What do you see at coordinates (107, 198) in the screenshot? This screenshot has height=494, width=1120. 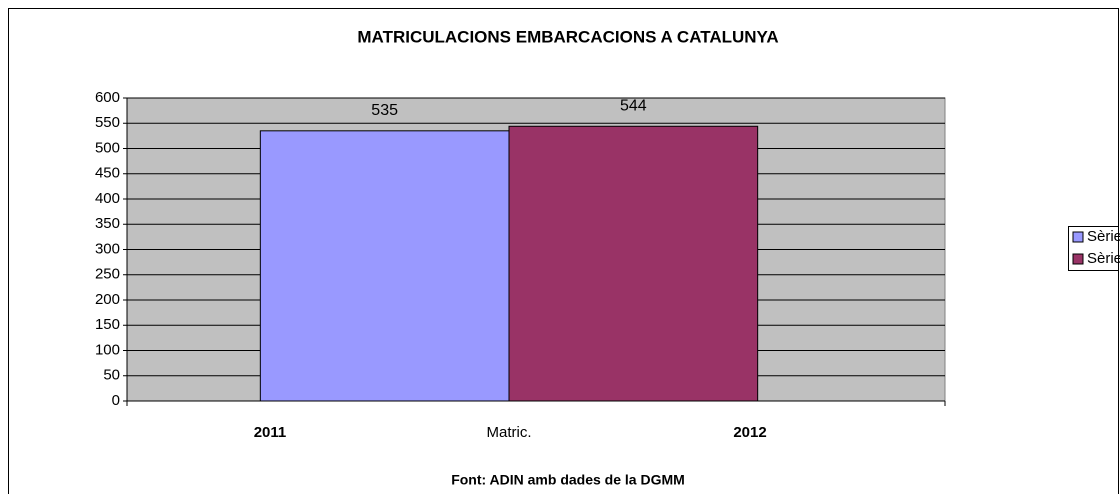 I see `y-tick-label: 400` at bounding box center [107, 198].